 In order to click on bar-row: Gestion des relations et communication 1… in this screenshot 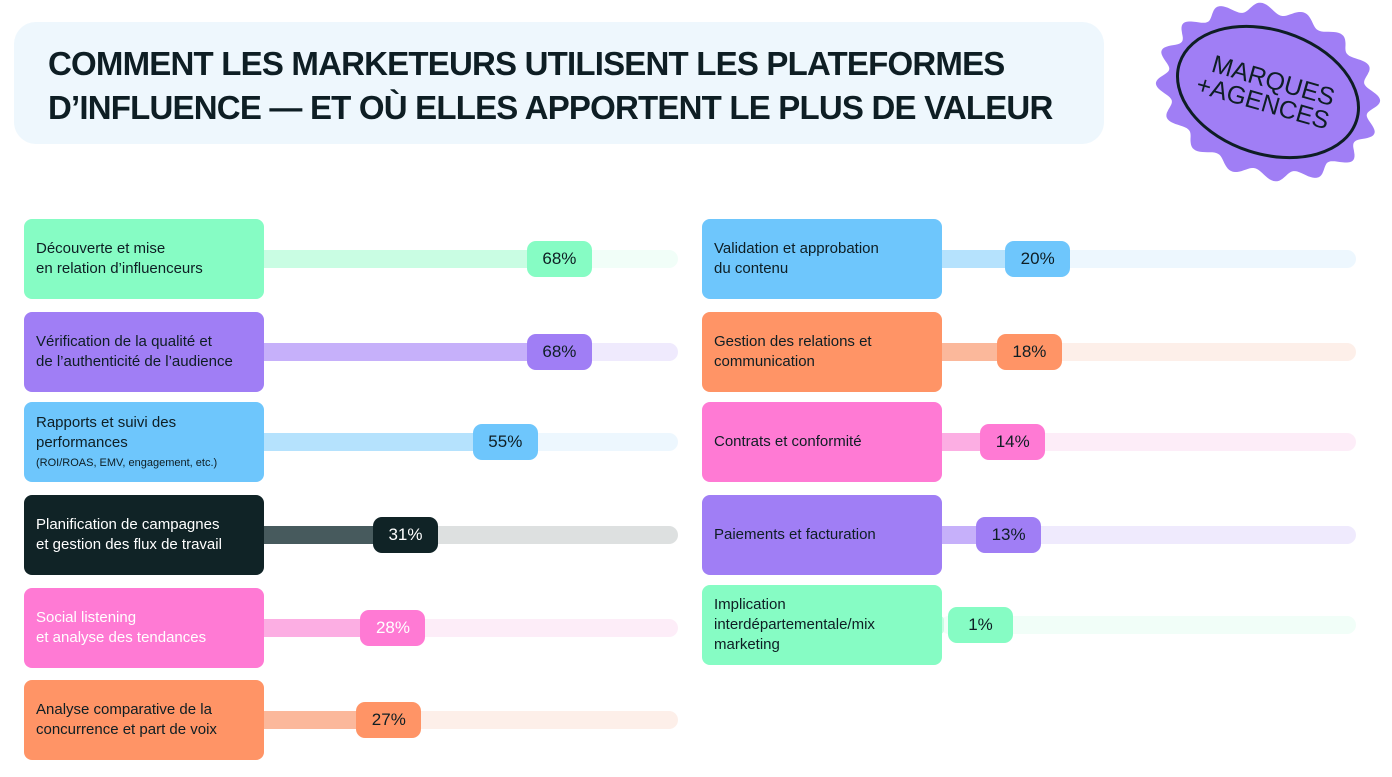, I will do `click(1029, 352)`.